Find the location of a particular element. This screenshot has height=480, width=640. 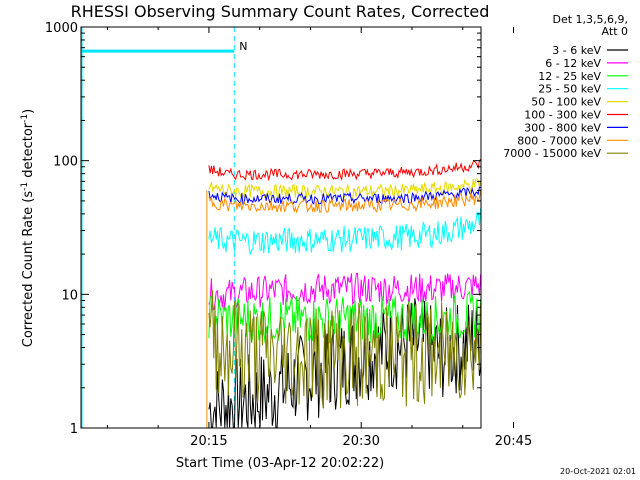

timestamp: 20-Oct-2021 02:01 is located at coordinates (598, 471).